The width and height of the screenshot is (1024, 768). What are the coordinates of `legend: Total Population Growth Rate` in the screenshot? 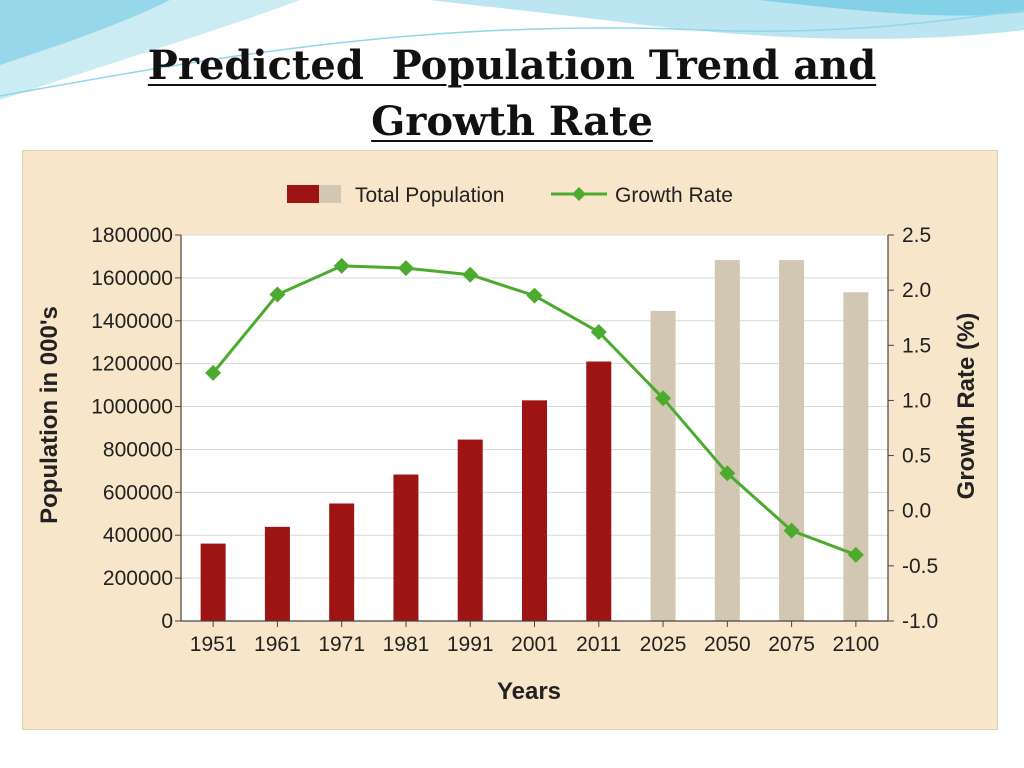 It's located at (510, 195).